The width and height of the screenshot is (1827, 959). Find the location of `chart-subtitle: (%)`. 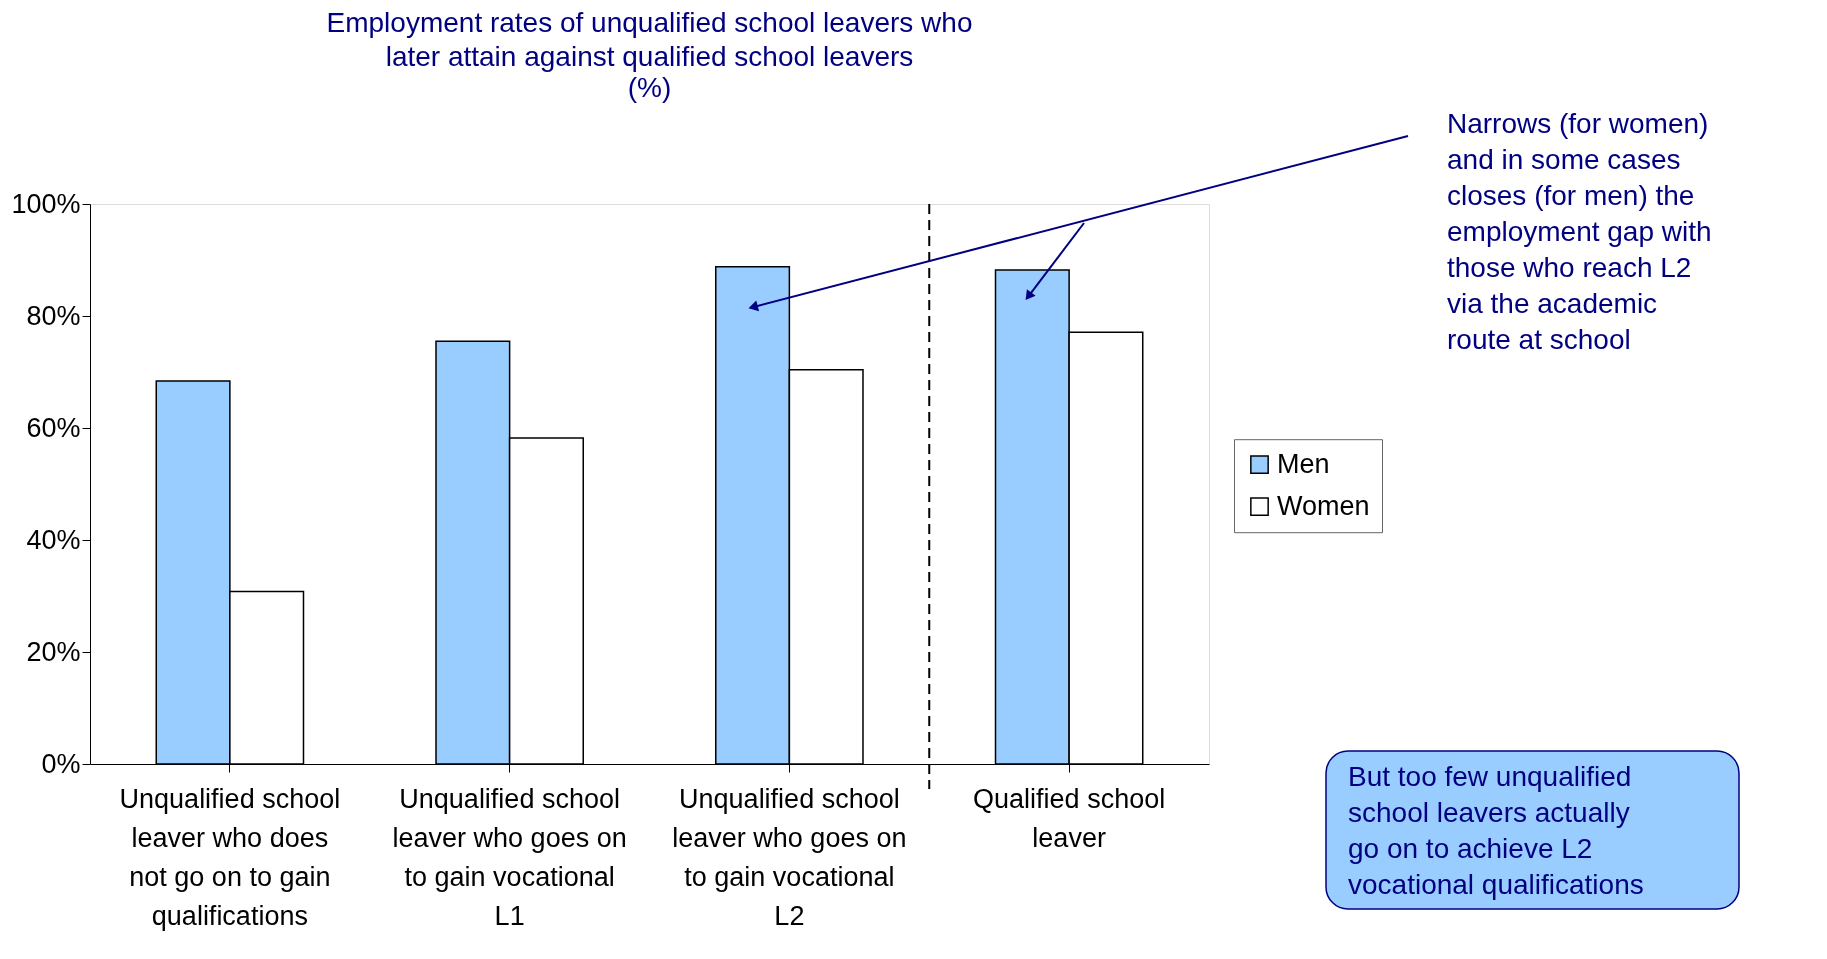

chart-subtitle: (%) is located at coordinates (649, 87).